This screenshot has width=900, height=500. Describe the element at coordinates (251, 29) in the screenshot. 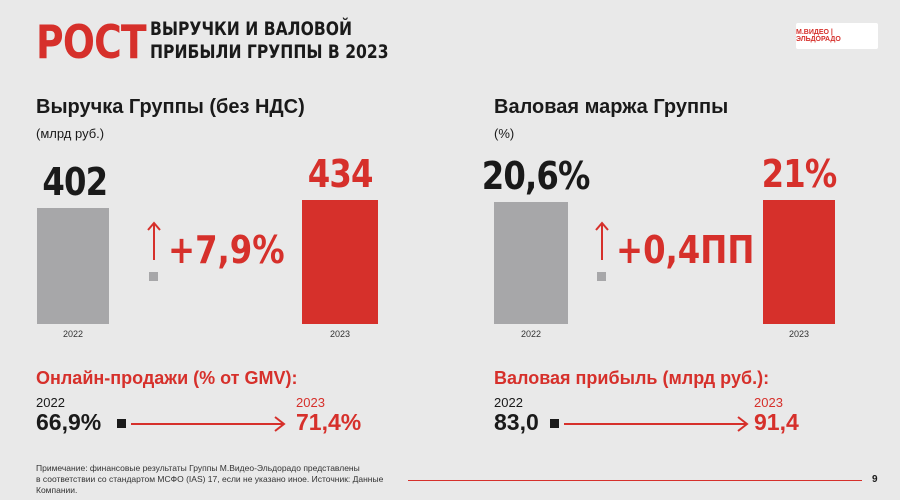

I see `page-title-sub-line1: ВЫРУЧКИ И ВАЛОВОЙ` at that location.